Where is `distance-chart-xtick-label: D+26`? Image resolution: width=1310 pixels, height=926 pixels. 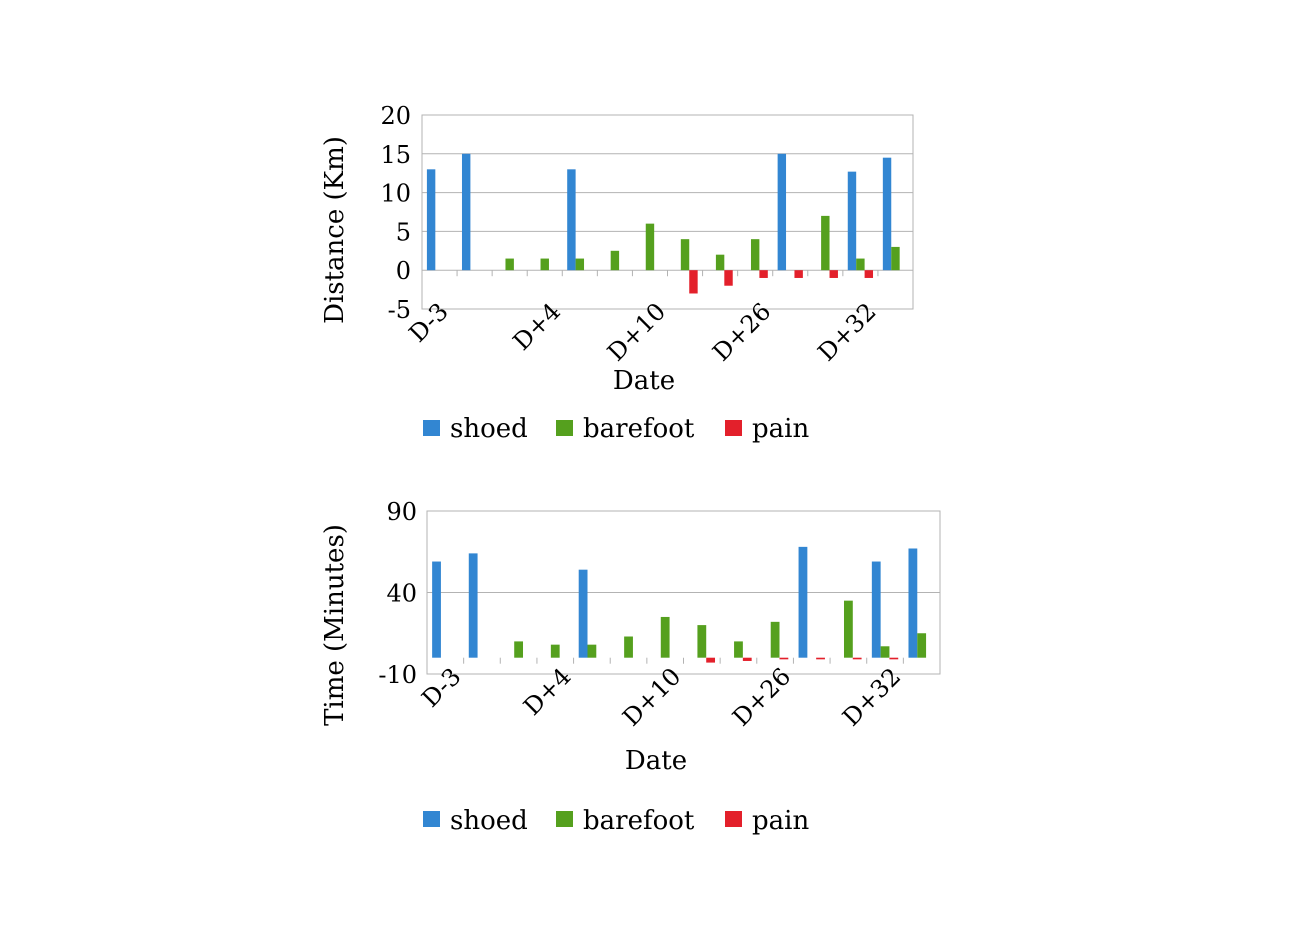
distance-chart-xtick-label: D+26 is located at coordinates (741, 331).